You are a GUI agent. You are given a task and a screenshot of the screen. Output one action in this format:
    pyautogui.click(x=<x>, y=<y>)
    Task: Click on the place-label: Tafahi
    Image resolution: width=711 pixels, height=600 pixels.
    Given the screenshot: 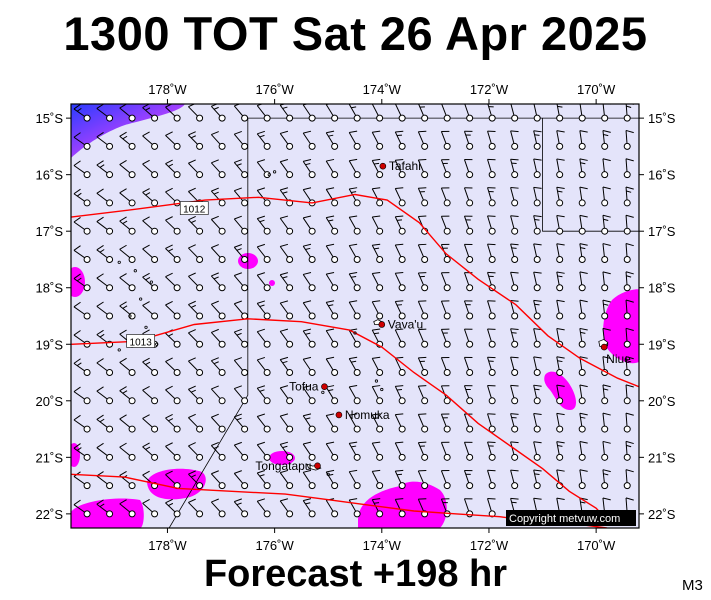 What is the action you would take?
    pyautogui.click(x=405, y=166)
    